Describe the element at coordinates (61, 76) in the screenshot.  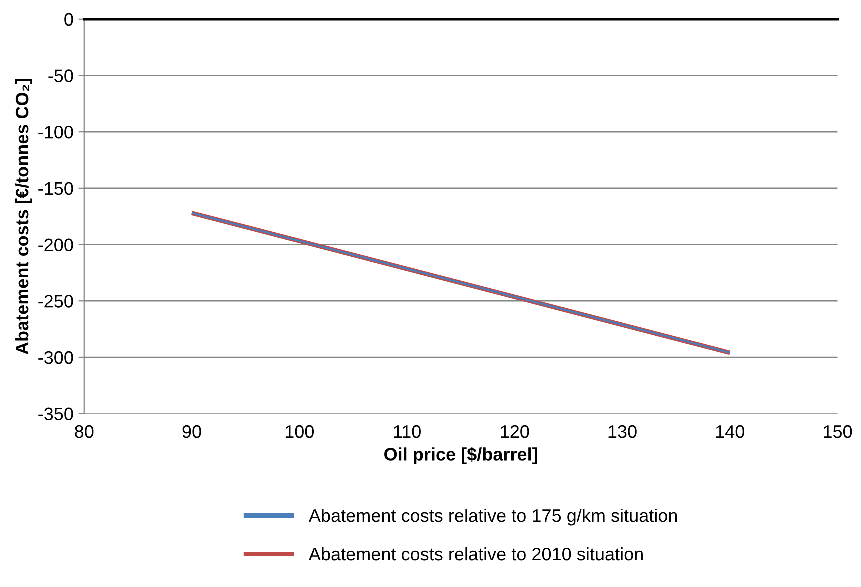
I see `y-tick-label: -50` at that location.